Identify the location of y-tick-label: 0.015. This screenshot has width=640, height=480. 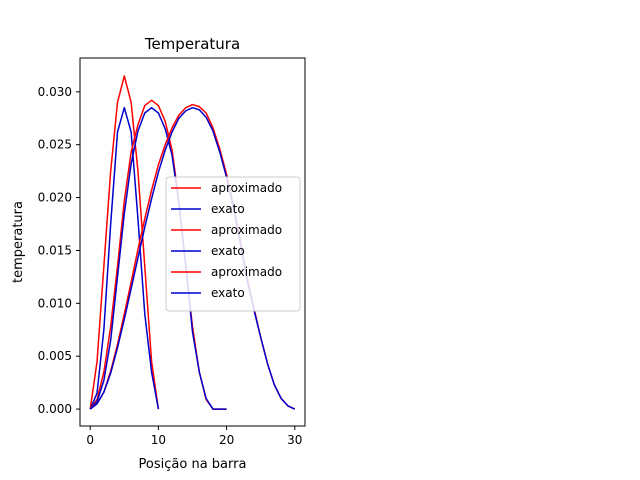
(55, 250).